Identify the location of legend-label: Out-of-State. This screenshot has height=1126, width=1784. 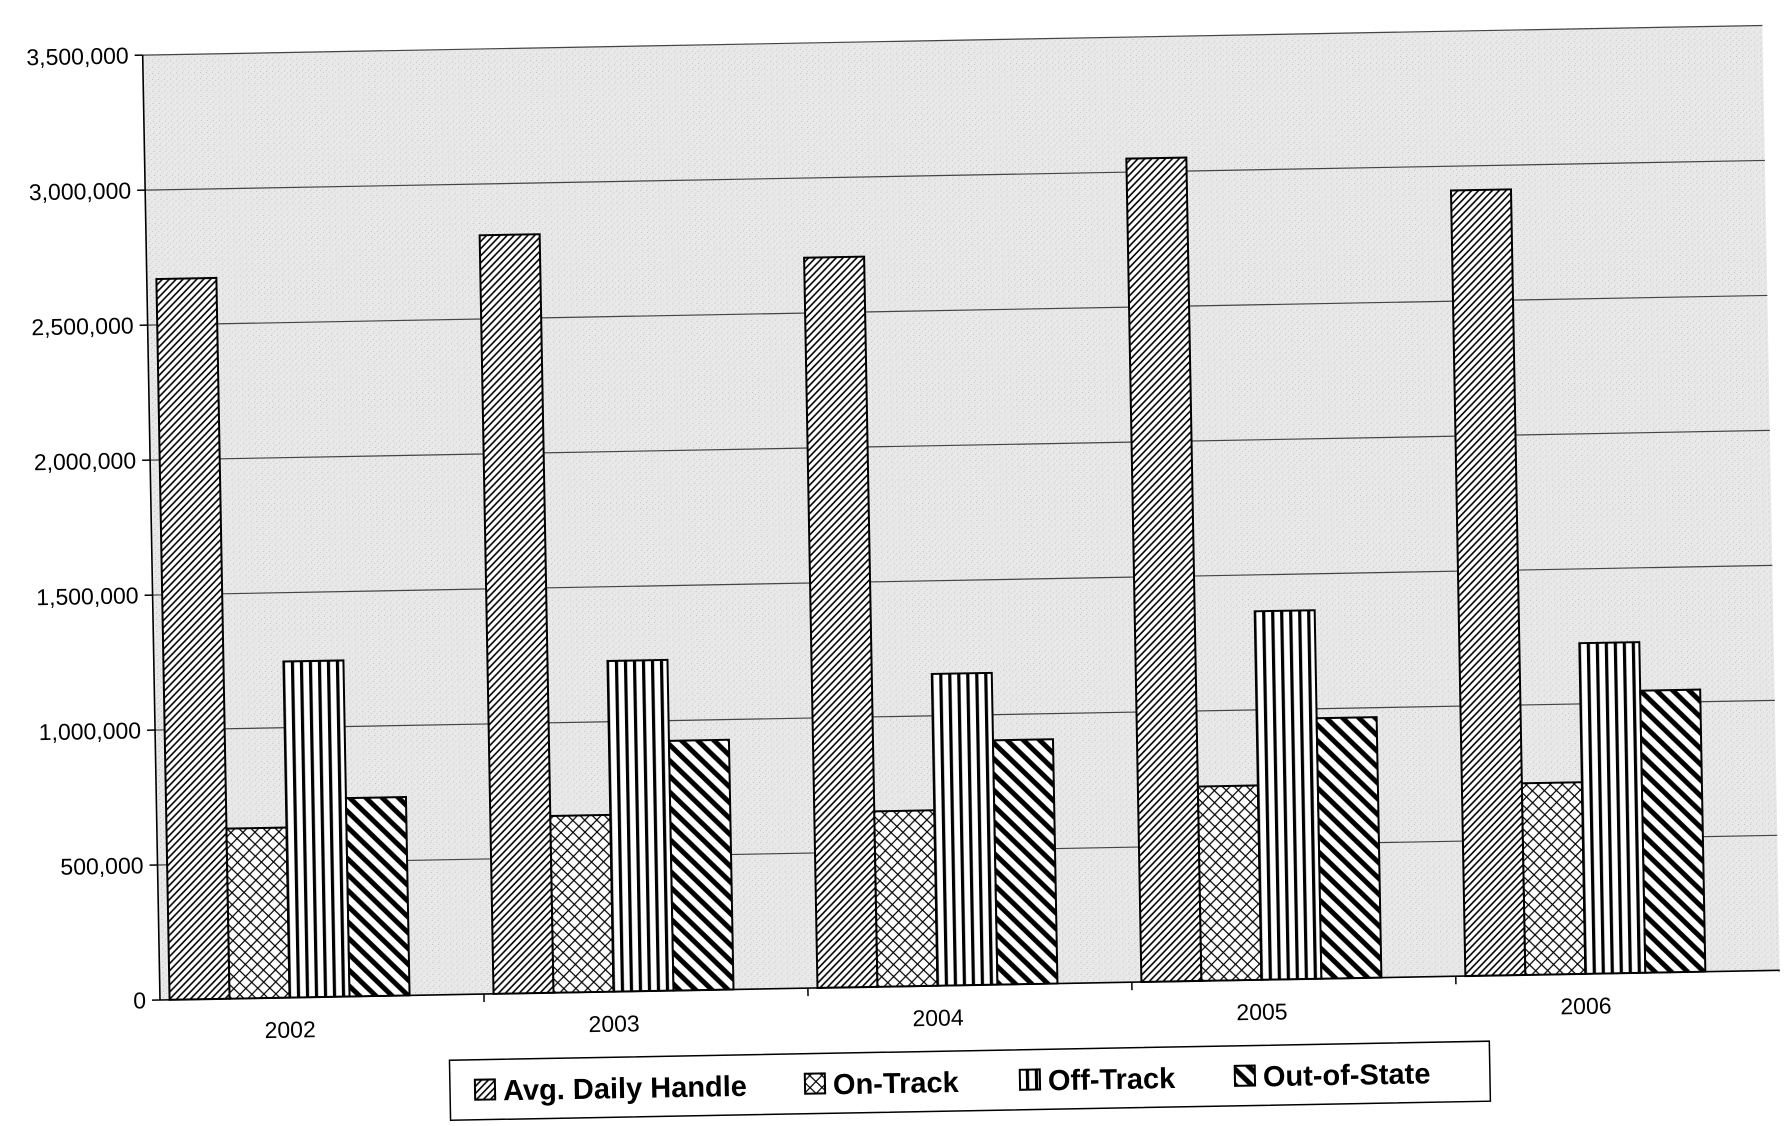
(1347, 1075).